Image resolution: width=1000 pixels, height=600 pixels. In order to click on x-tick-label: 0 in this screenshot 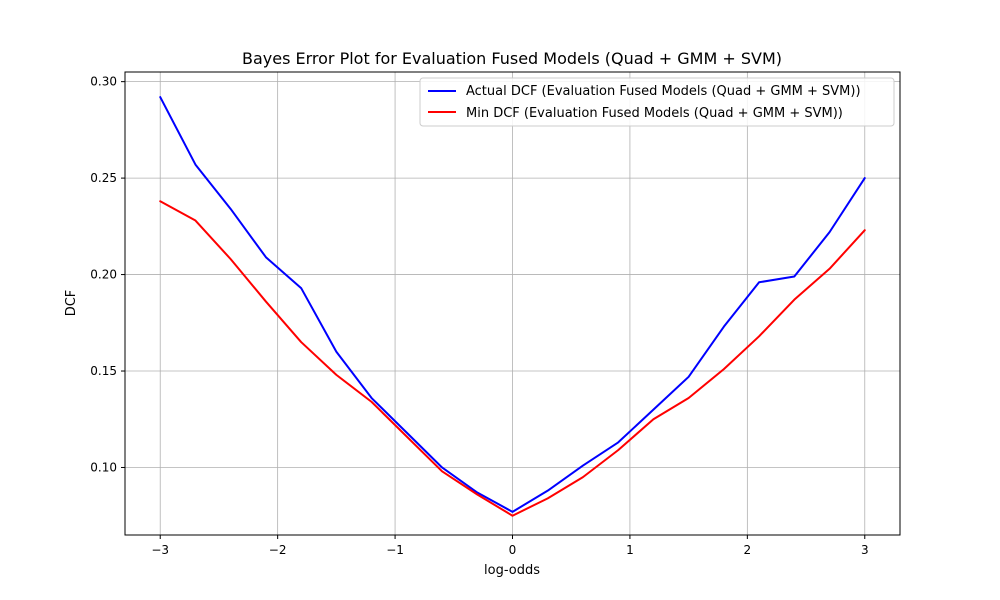, I will do `click(513, 550)`.